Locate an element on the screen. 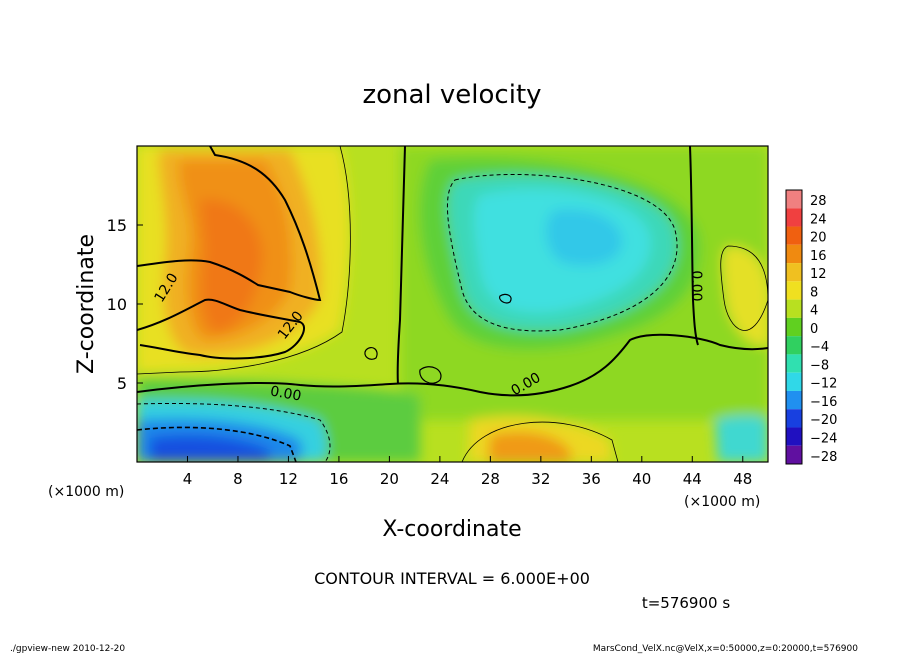 This screenshot has height=654, width=904. x-tick-label: 32 is located at coordinates (540, 479).